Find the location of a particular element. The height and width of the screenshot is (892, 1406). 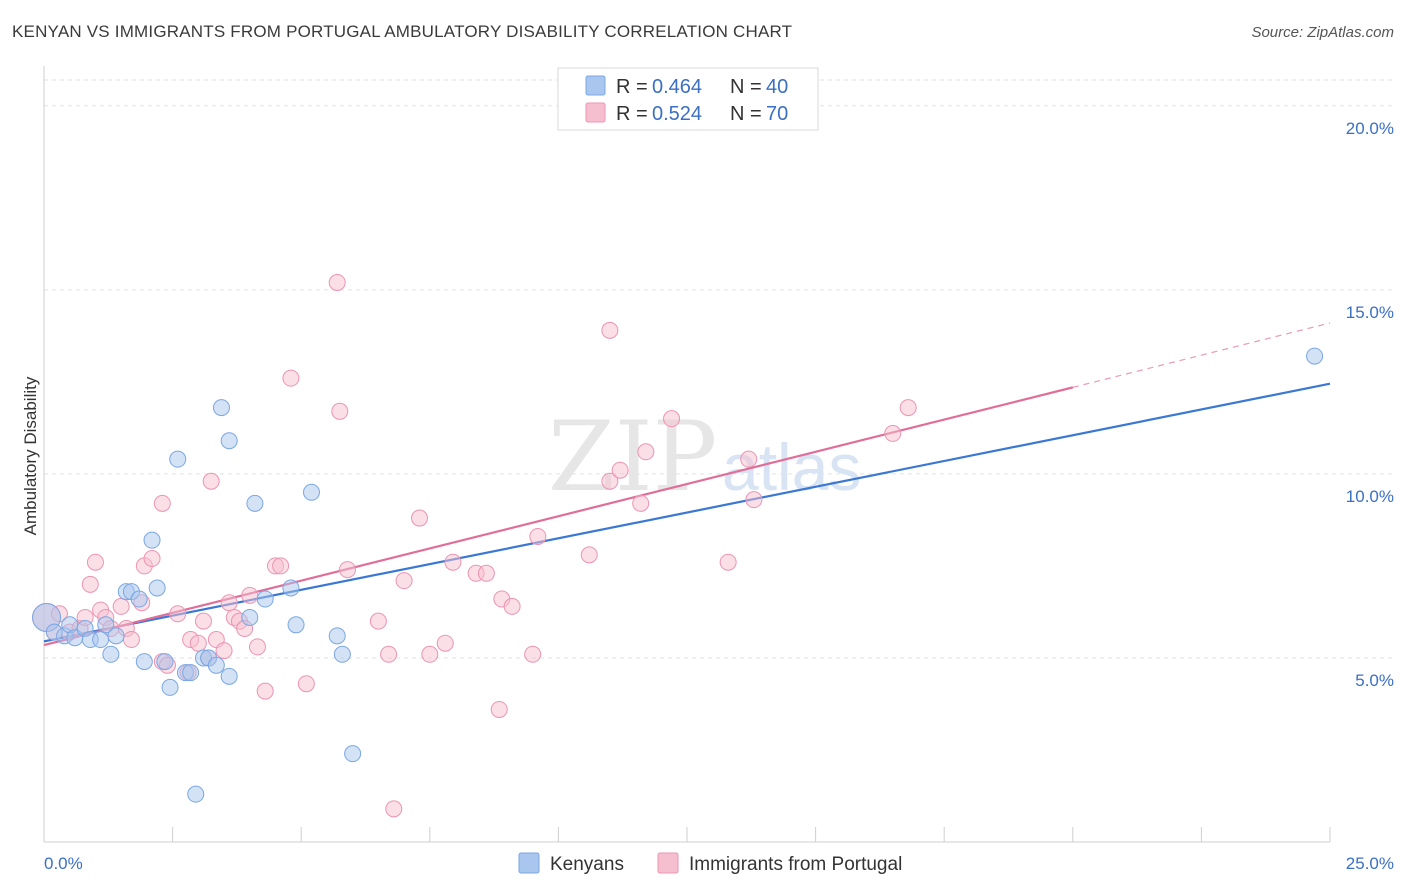

legend-kenyan-n-value: 40 is located at coordinates (777, 87).